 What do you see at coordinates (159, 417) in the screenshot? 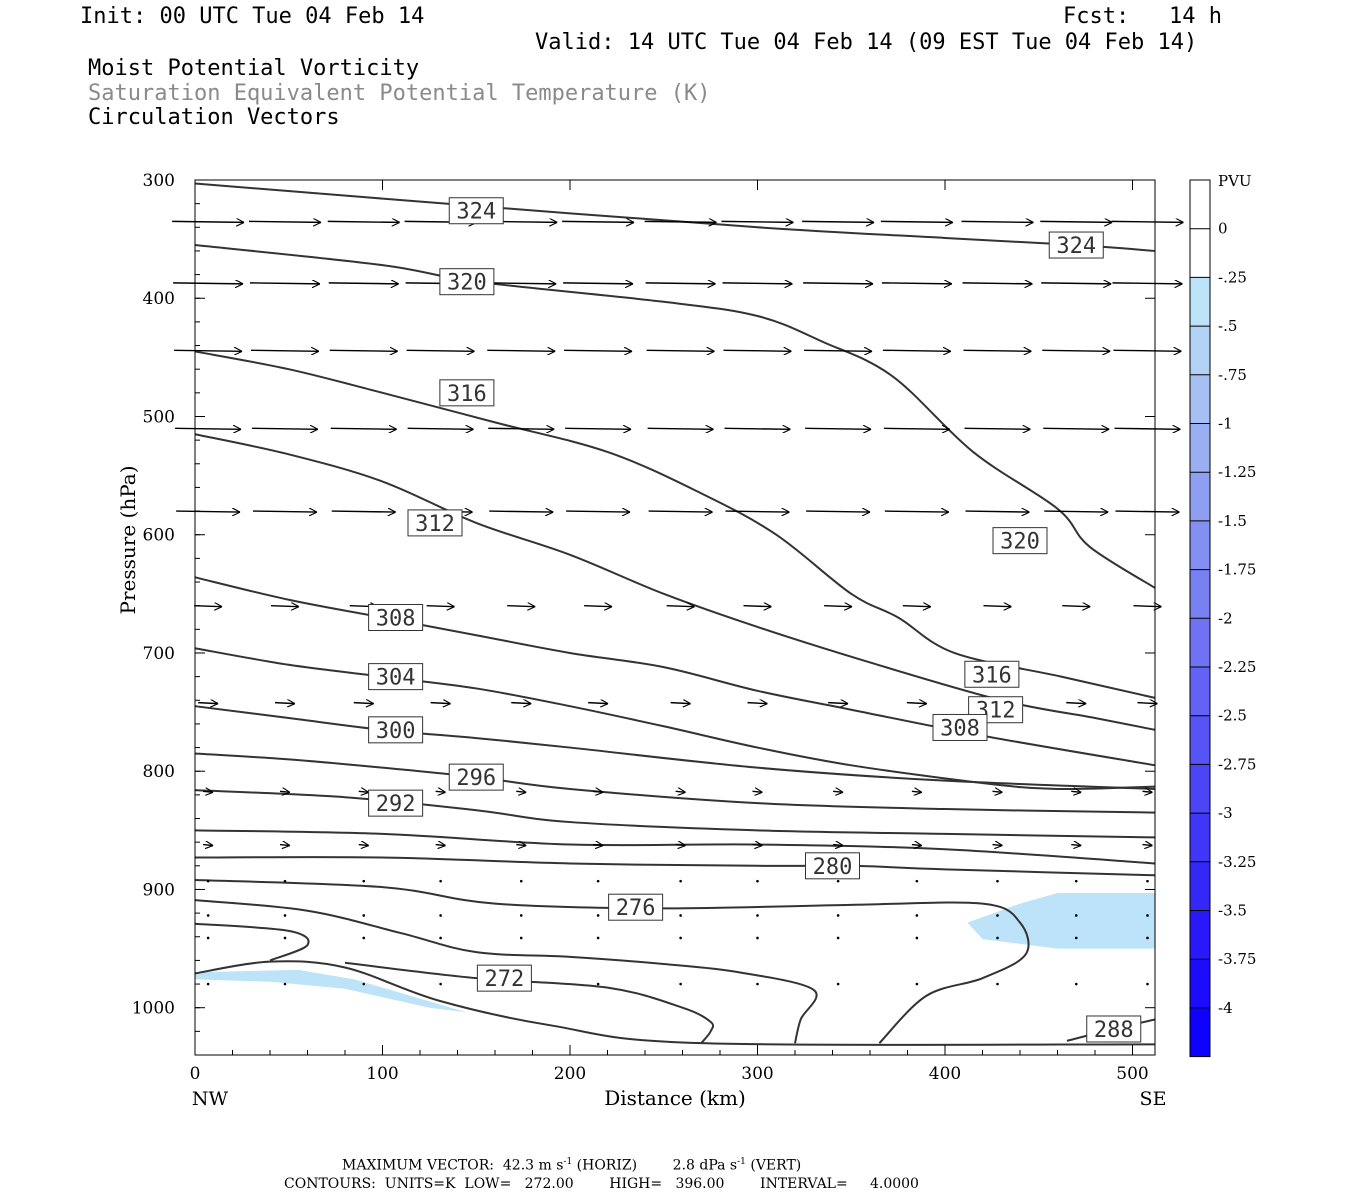
I see `y-tick-label: 500` at bounding box center [159, 417].